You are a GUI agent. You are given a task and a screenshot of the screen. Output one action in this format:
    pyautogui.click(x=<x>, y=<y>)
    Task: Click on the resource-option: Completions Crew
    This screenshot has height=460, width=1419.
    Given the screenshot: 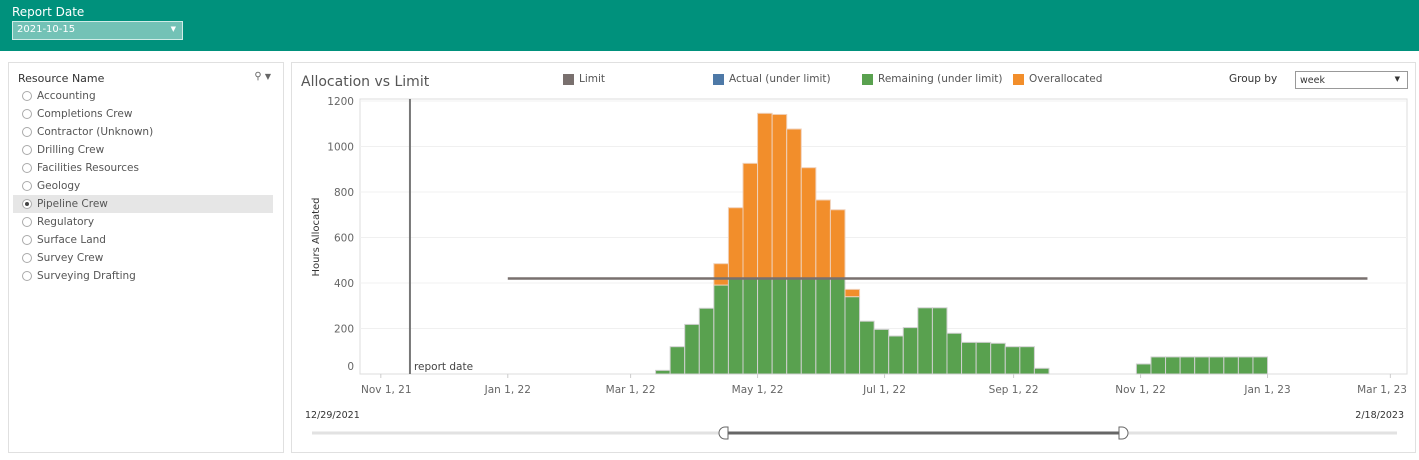 What is the action you would take?
    pyautogui.click(x=143, y=114)
    